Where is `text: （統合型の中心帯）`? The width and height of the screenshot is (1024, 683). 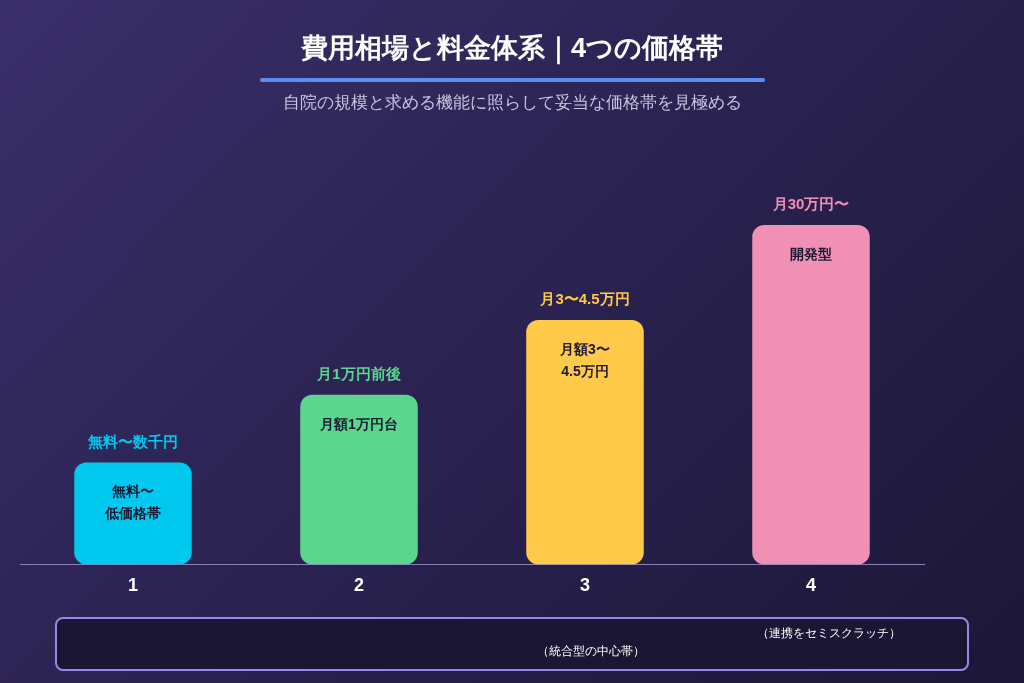 text: （統合型の中心帯） is located at coordinates (591, 651).